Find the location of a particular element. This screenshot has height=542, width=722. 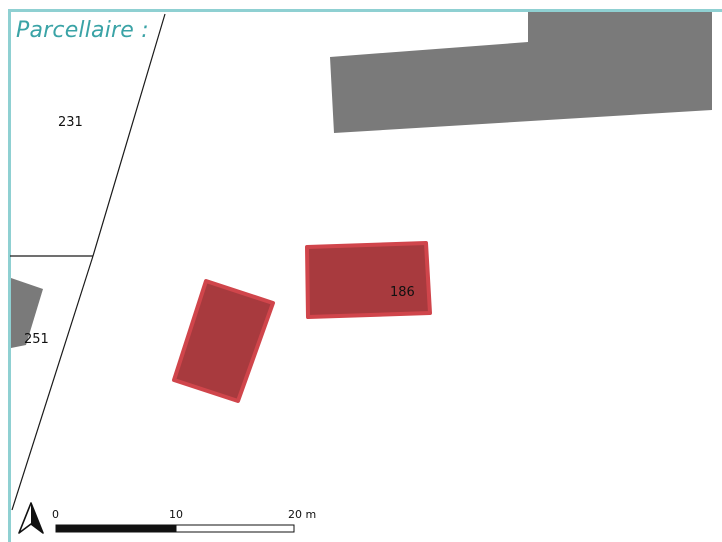

north-arrow-icon is located at coordinates (31, 518).